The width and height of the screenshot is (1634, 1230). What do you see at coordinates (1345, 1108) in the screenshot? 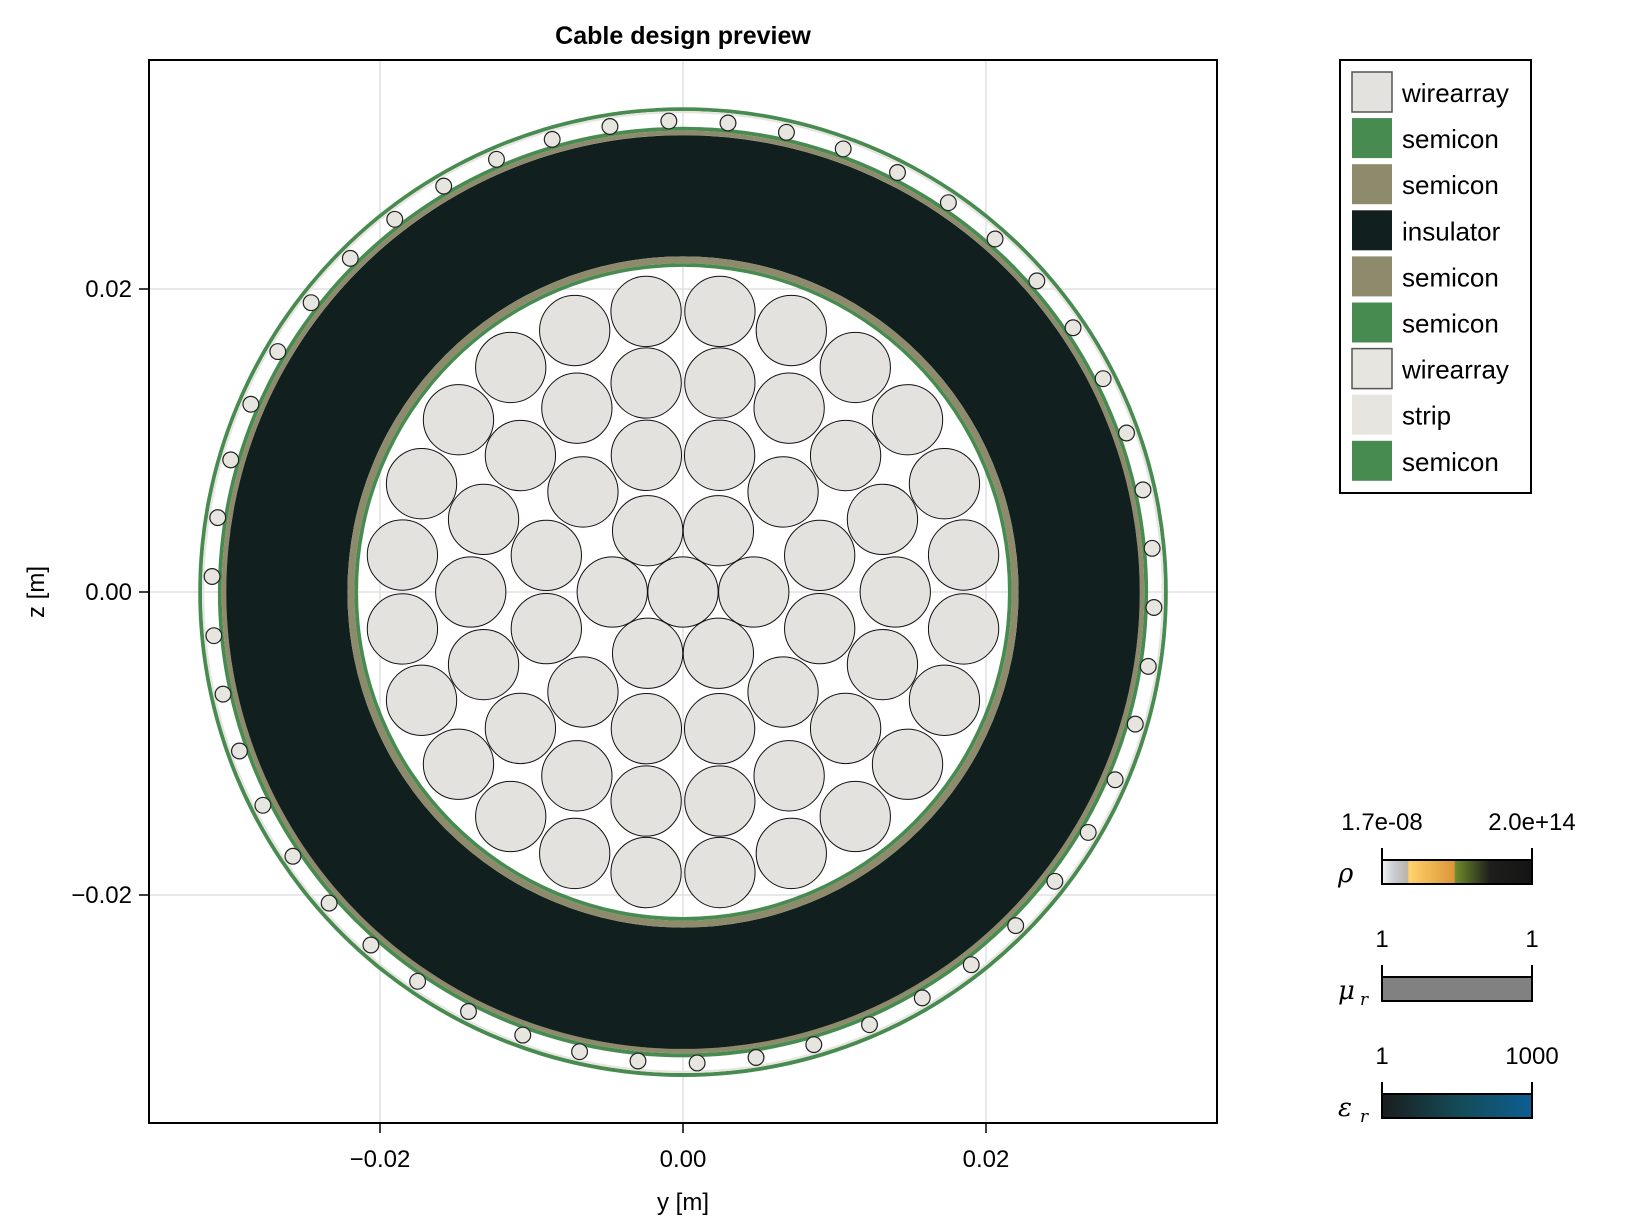
I see `colorbar-symbol: ε` at bounding box center [1345, 1108].